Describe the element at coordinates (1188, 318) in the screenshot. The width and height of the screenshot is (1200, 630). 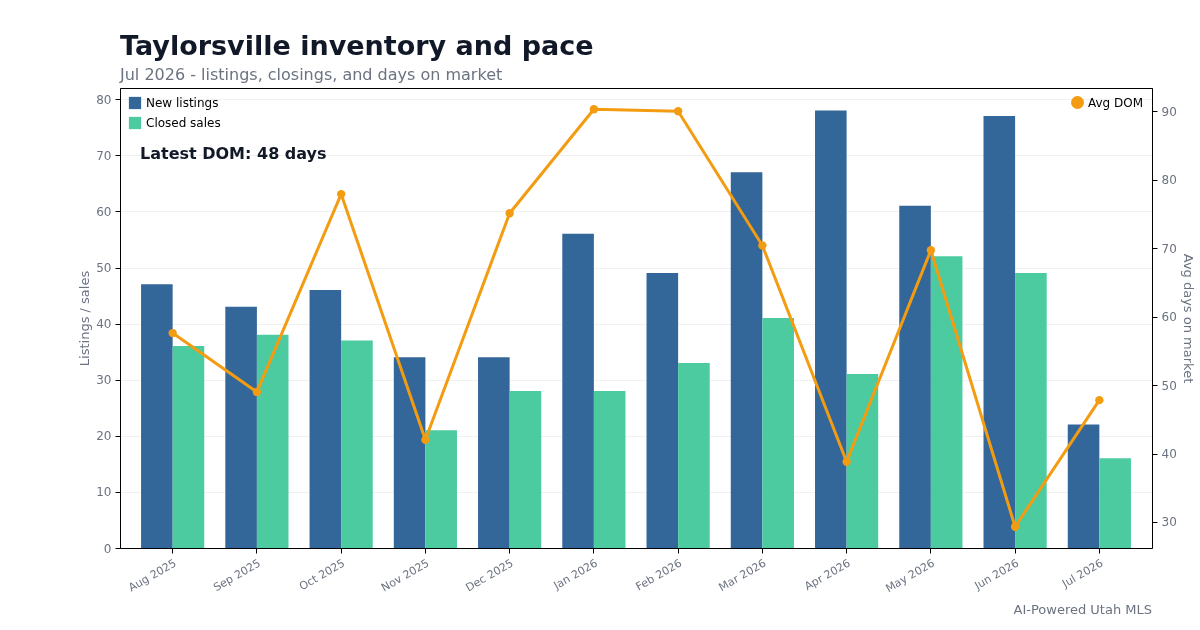
I see `y2-axis-title: Avg days on market` at that location.